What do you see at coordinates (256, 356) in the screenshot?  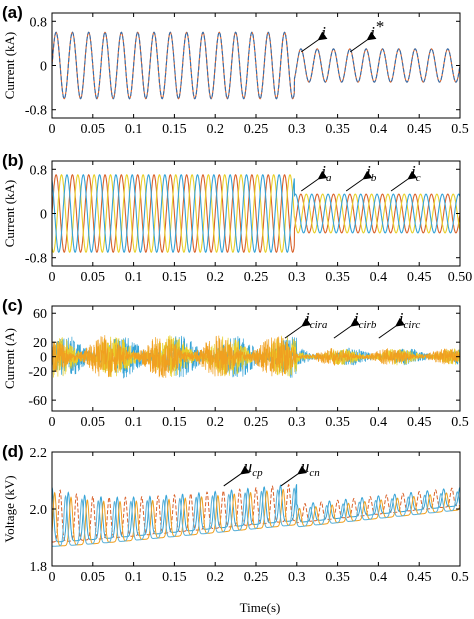 I see `series-line-icirc` at bounding box center [256, 356].